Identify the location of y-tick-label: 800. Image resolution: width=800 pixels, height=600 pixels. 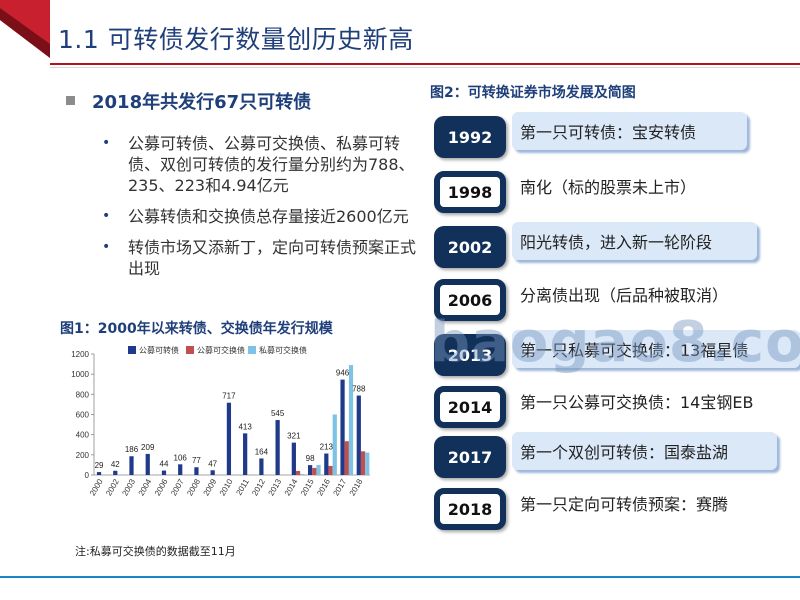
(83, 394).